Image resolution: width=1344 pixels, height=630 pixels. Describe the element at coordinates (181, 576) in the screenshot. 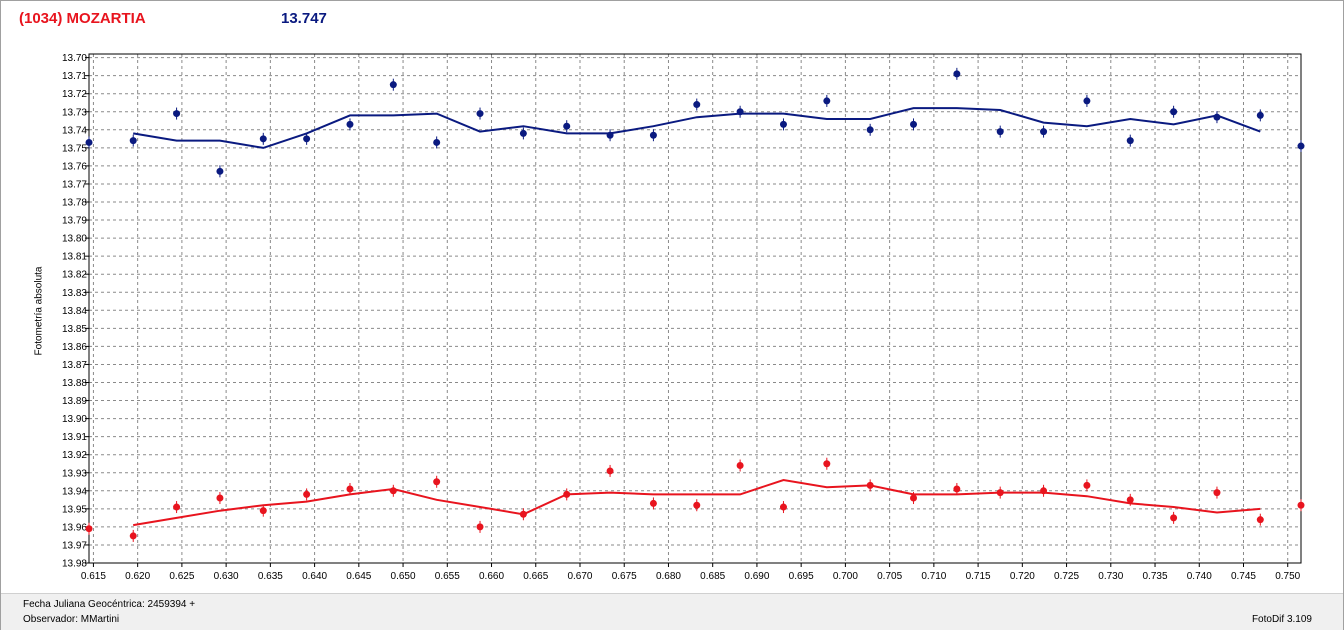

I see `x-tick-label: 0.625` at that location.